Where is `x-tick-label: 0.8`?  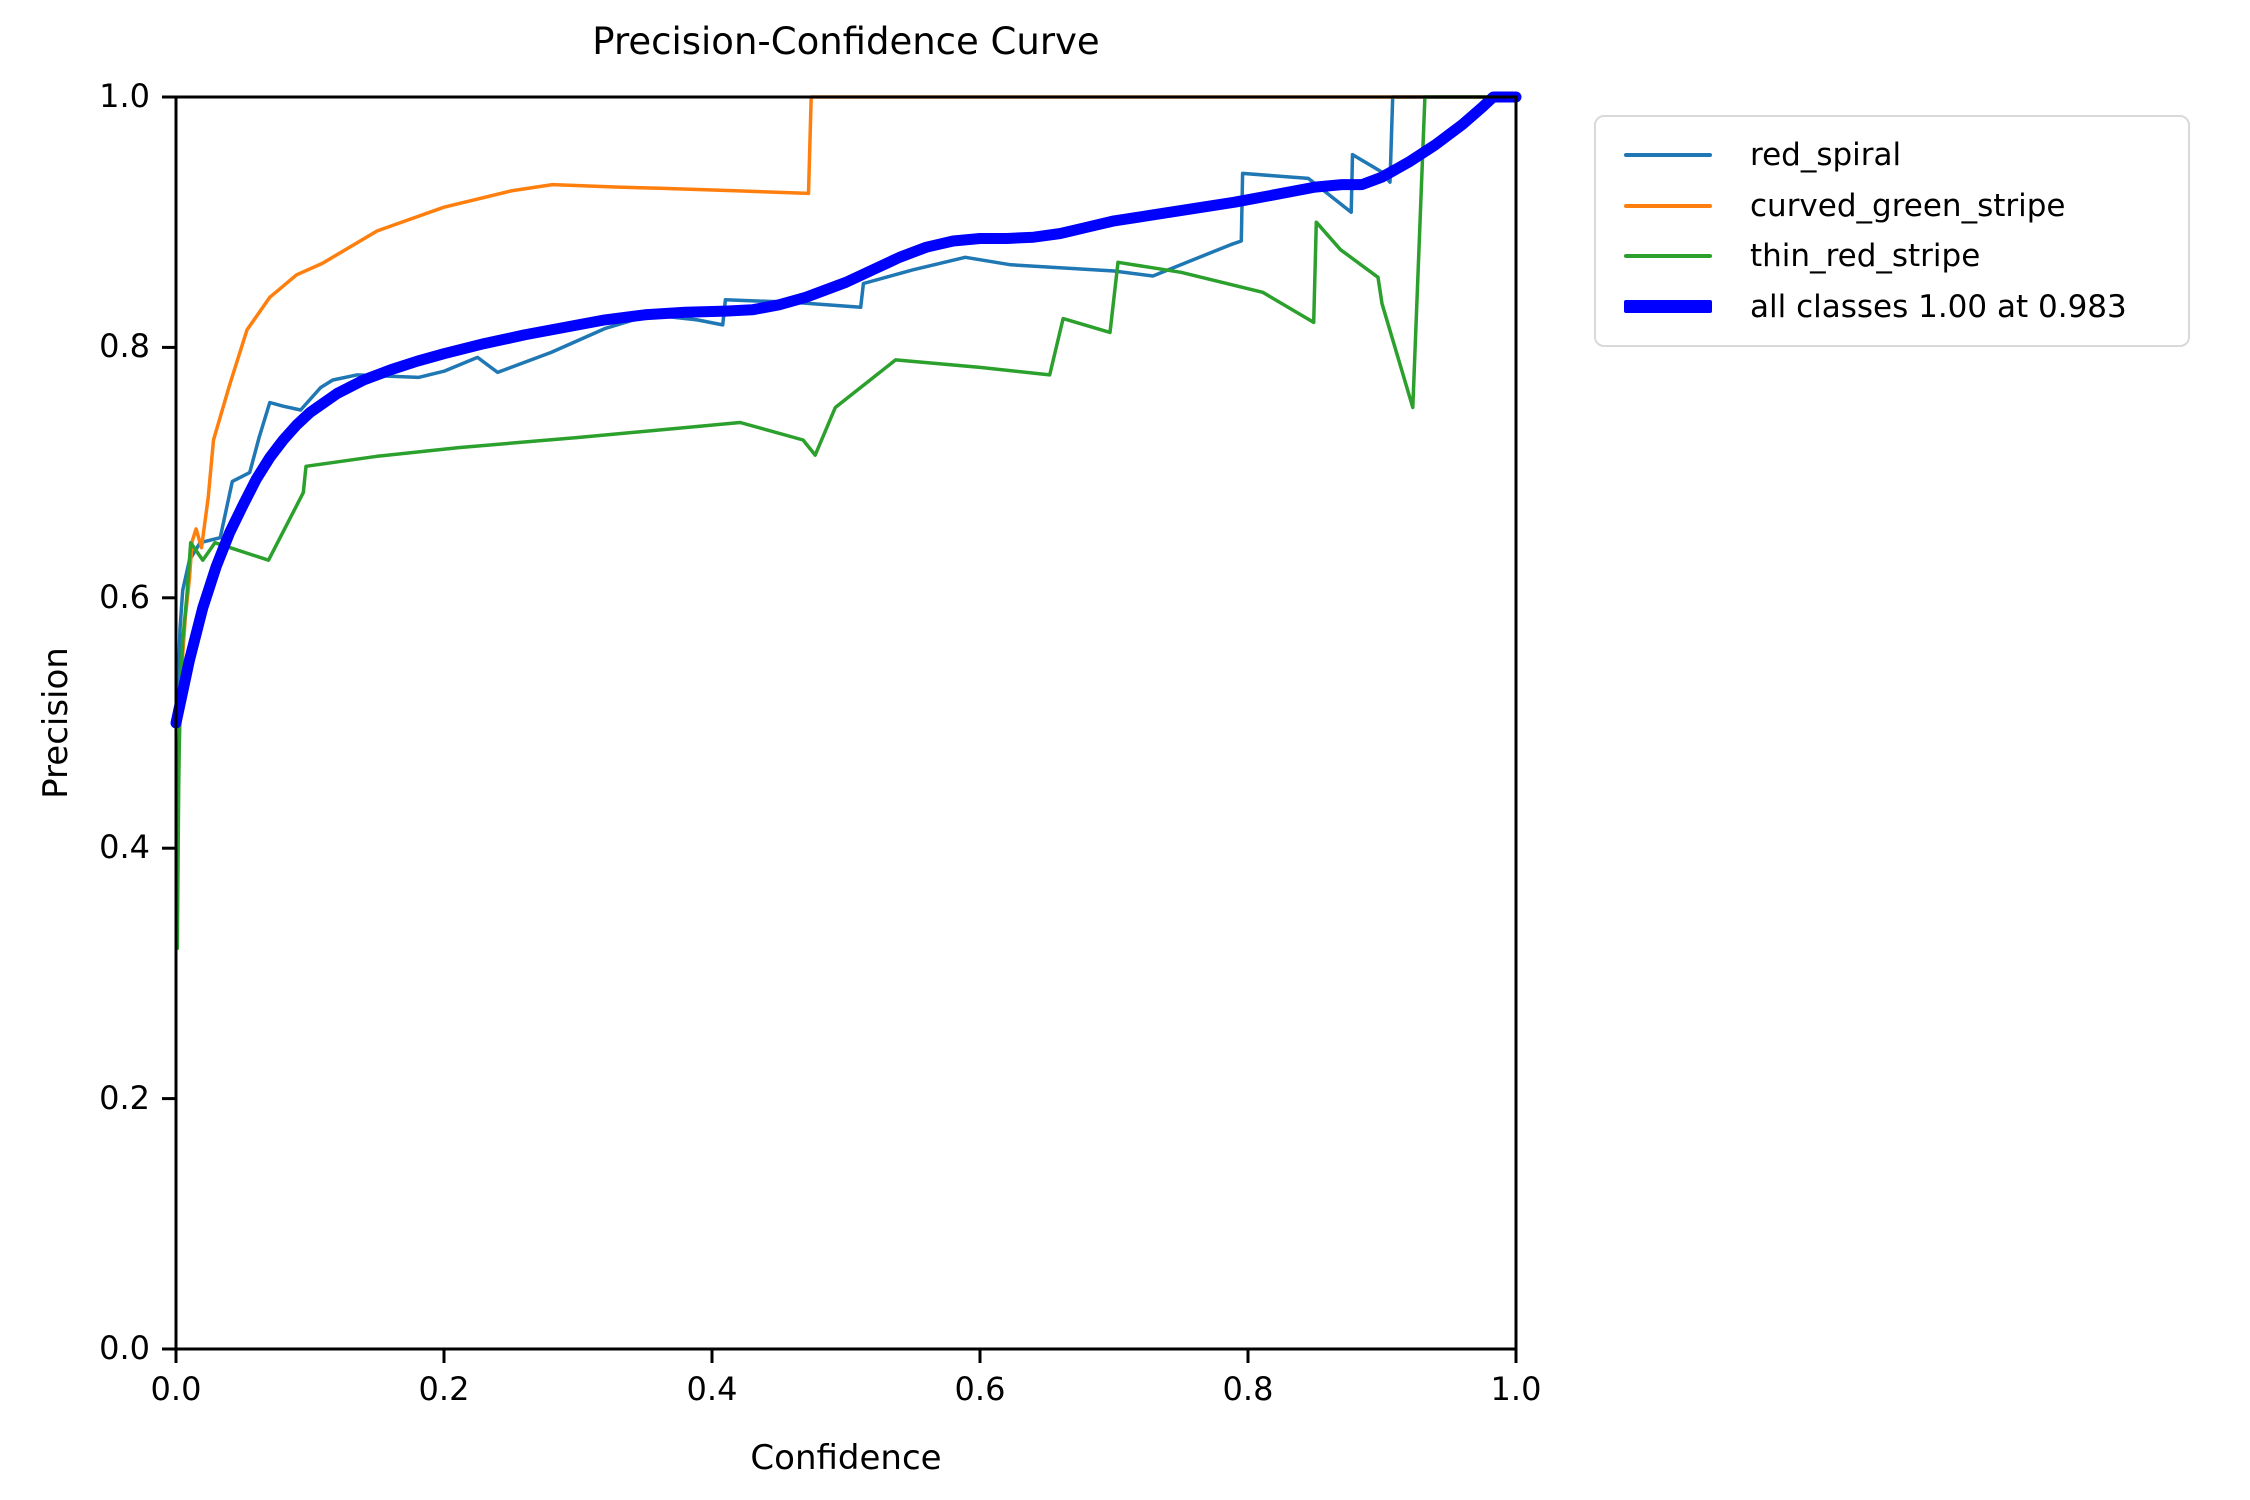 x-tick-label: 0.8 is located at coordinates (1248, 1389).